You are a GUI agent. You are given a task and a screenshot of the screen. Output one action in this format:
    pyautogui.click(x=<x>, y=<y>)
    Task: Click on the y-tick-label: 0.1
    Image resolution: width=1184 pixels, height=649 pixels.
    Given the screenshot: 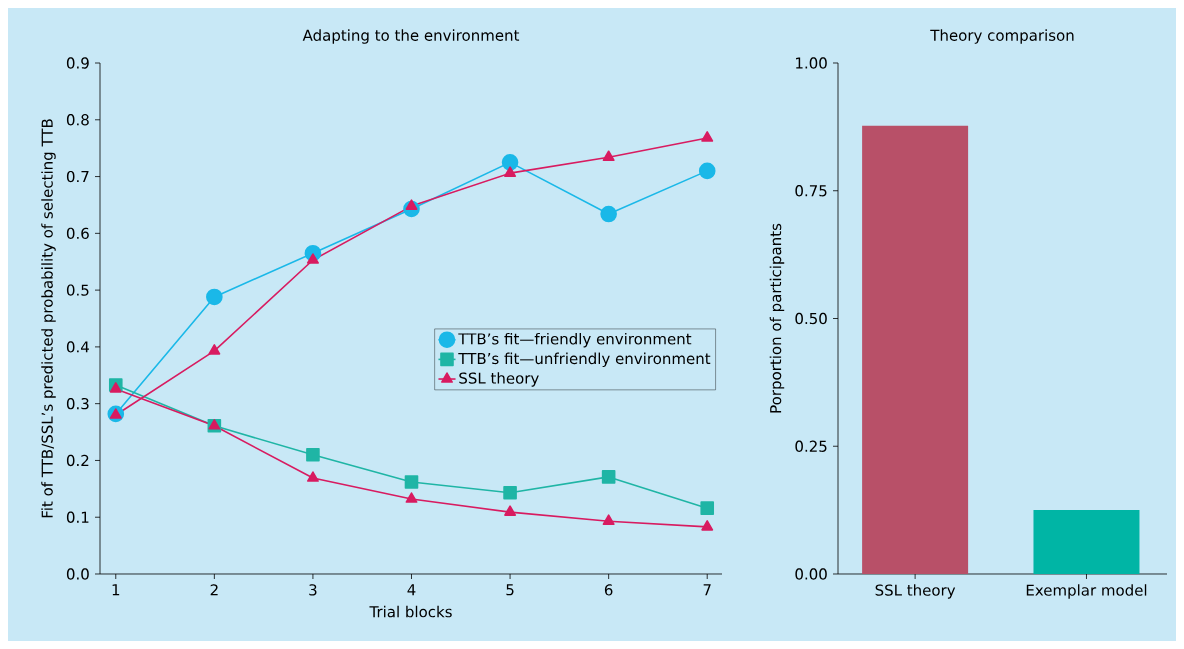 What is the action you would take?
    pyautogui.click(x=77, y=517)
    